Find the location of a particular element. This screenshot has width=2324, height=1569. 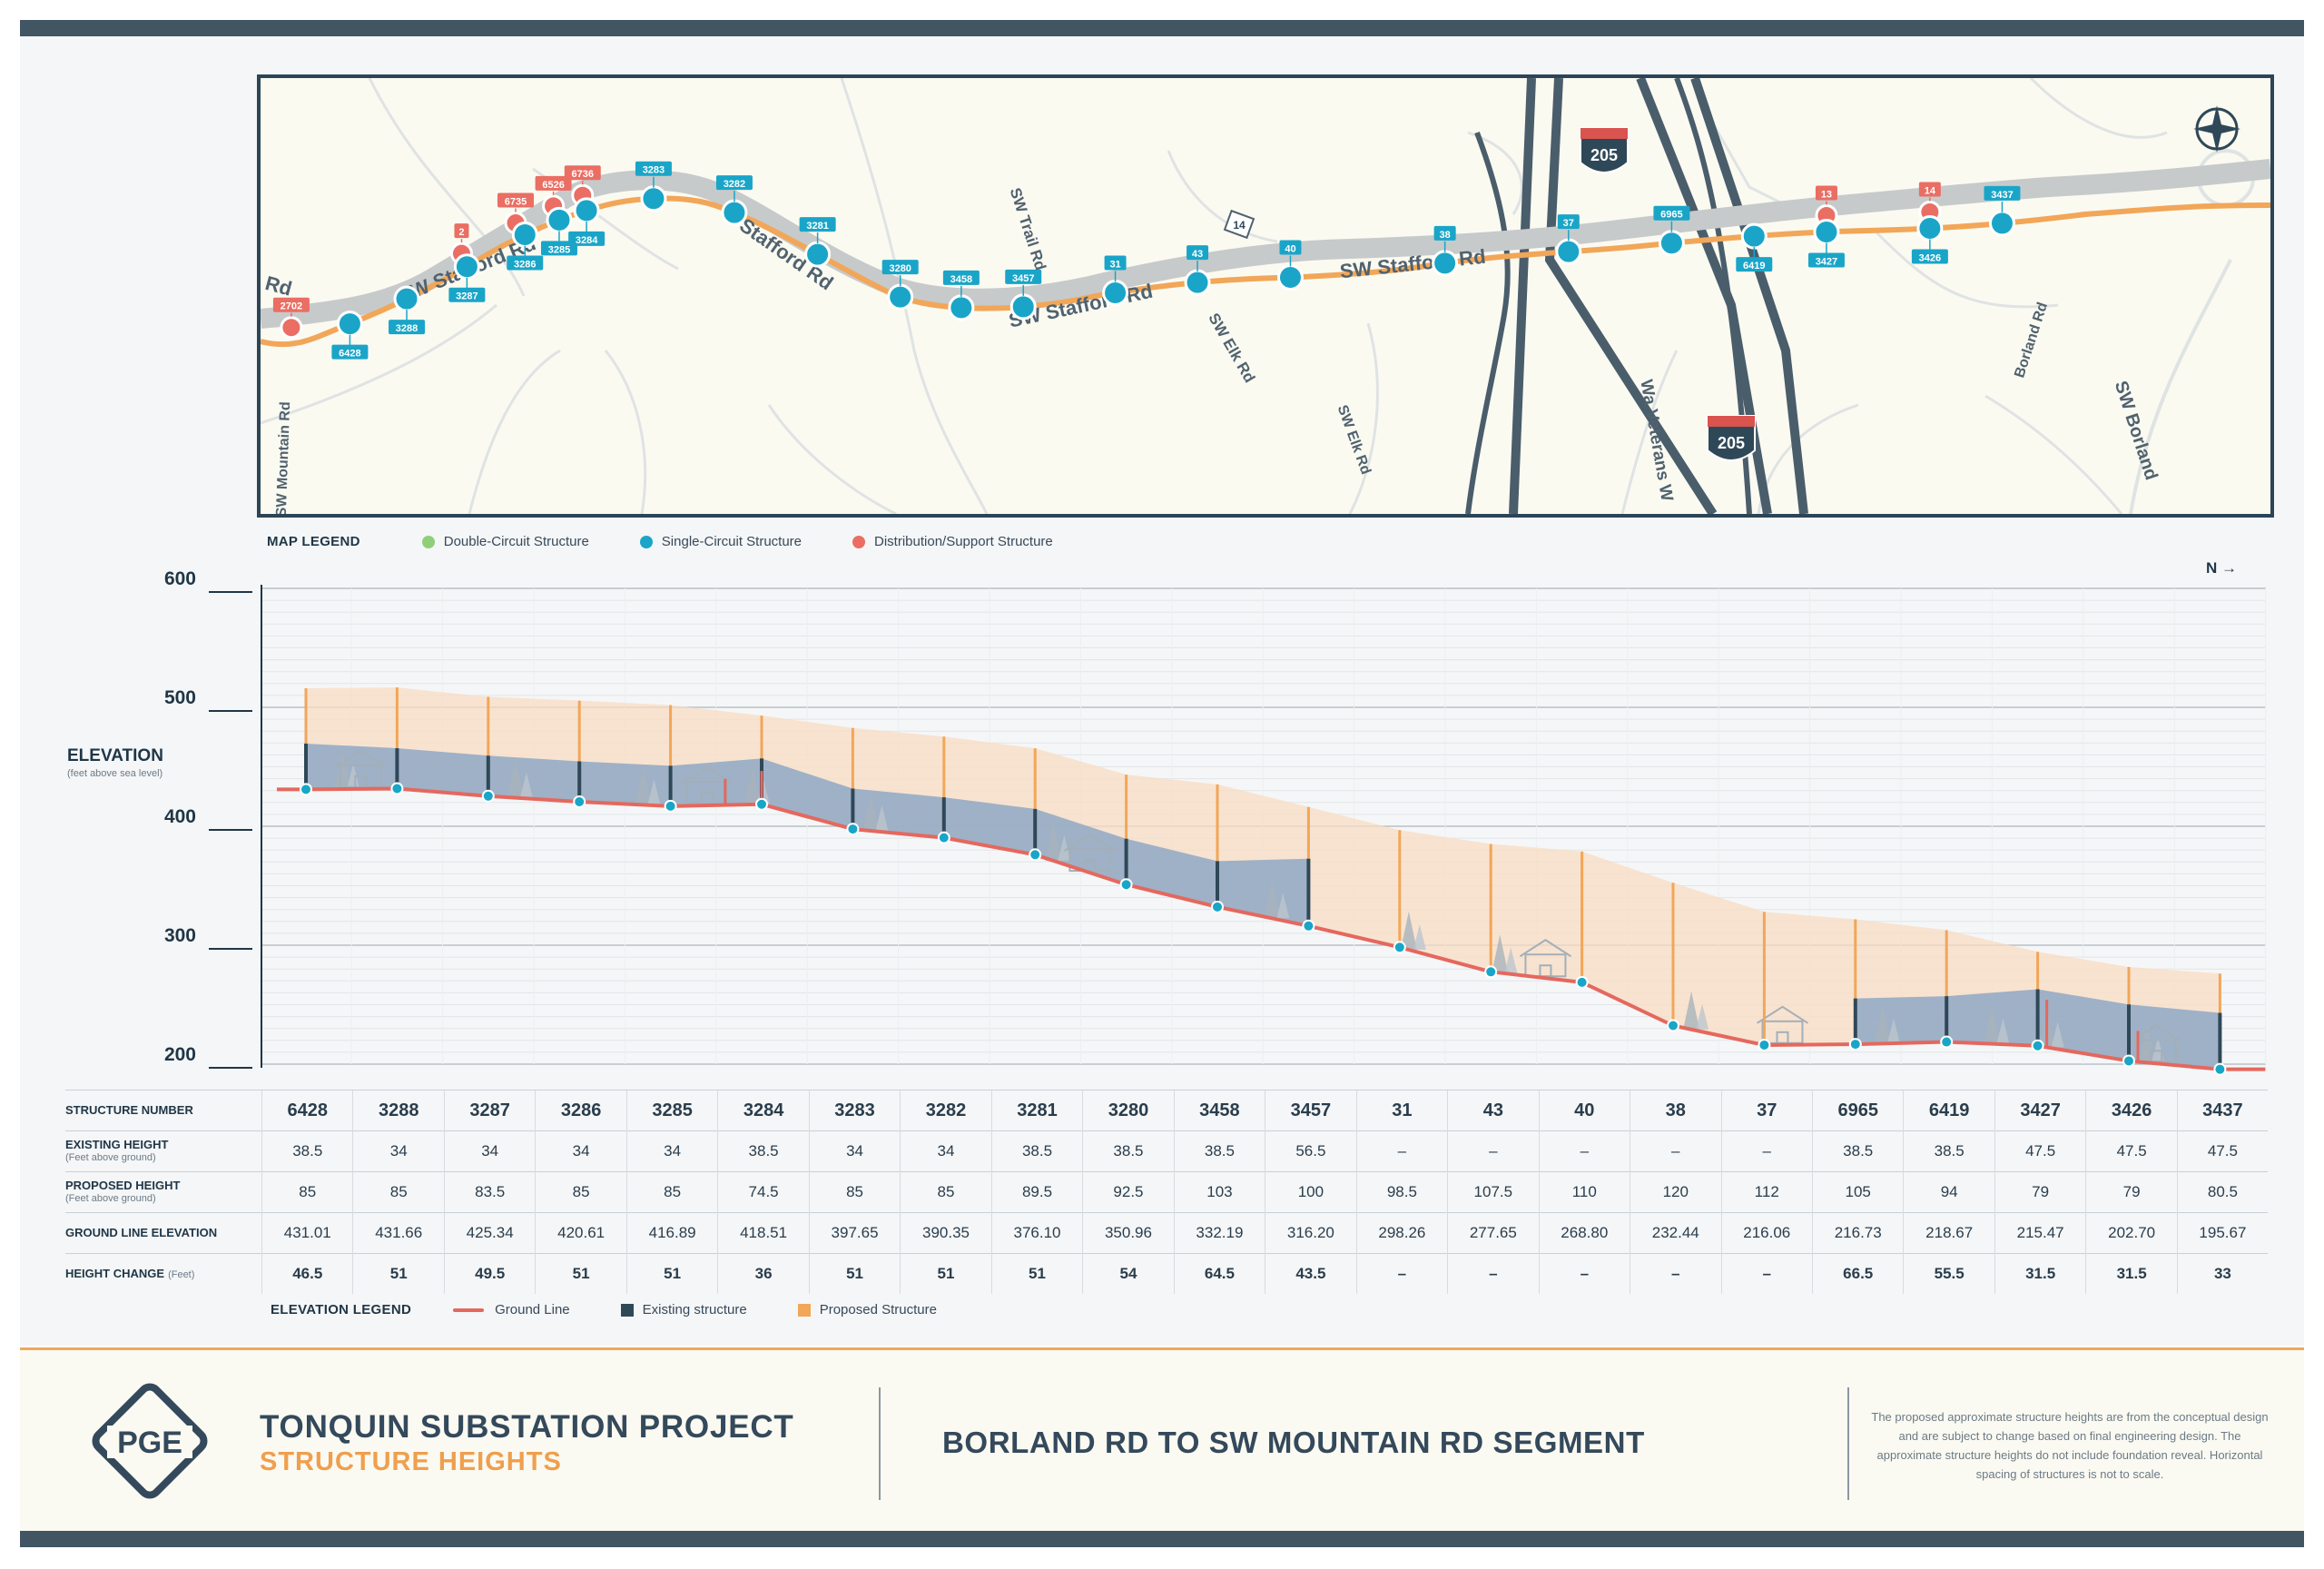

table-cell: 85 is located at coordinates (854, 1192).